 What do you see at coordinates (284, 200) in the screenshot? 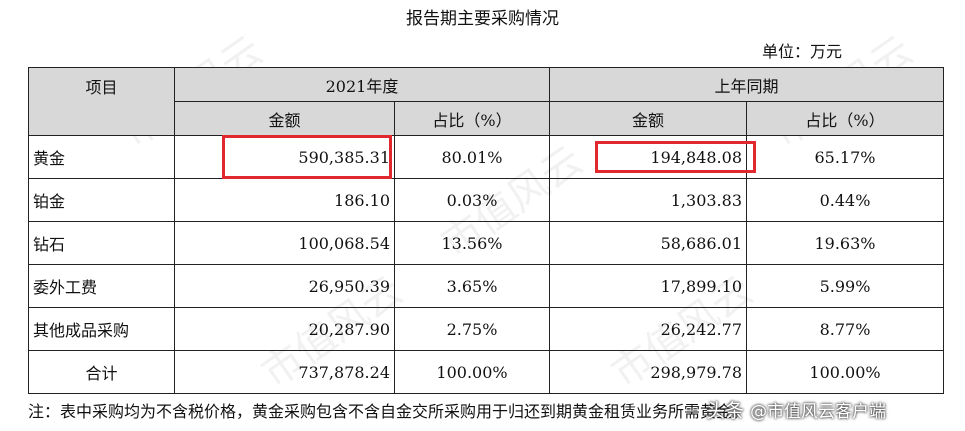
I see `cur-amount: 186.10` at bounding box center [284, 200].